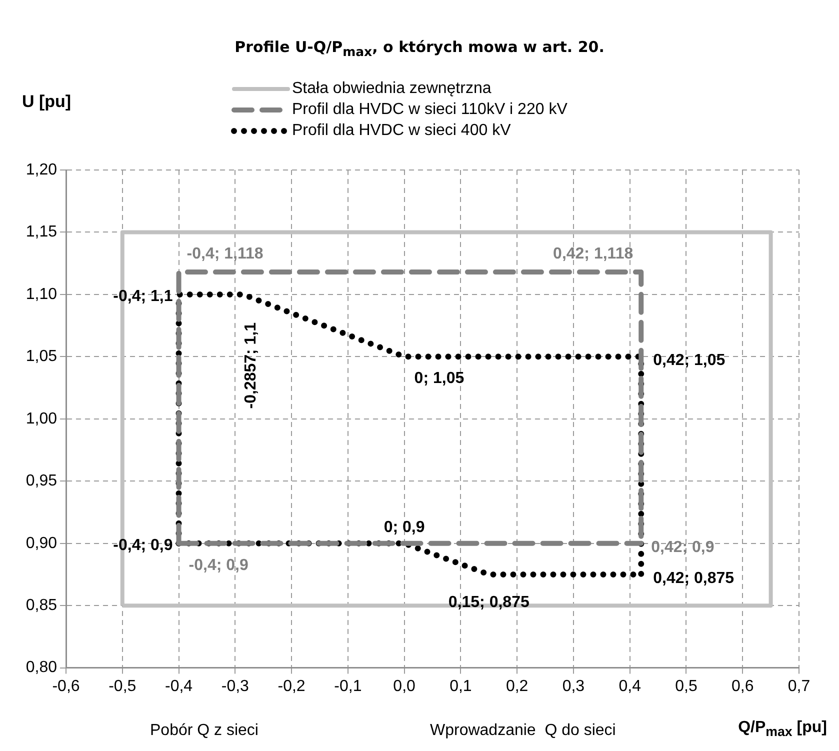 This screenshot has height=751, width=839. What do you see at coordinates (42, 605) in the screenshot?
I see `y-tick-label: 0,85` at bounding box center [42, 605].